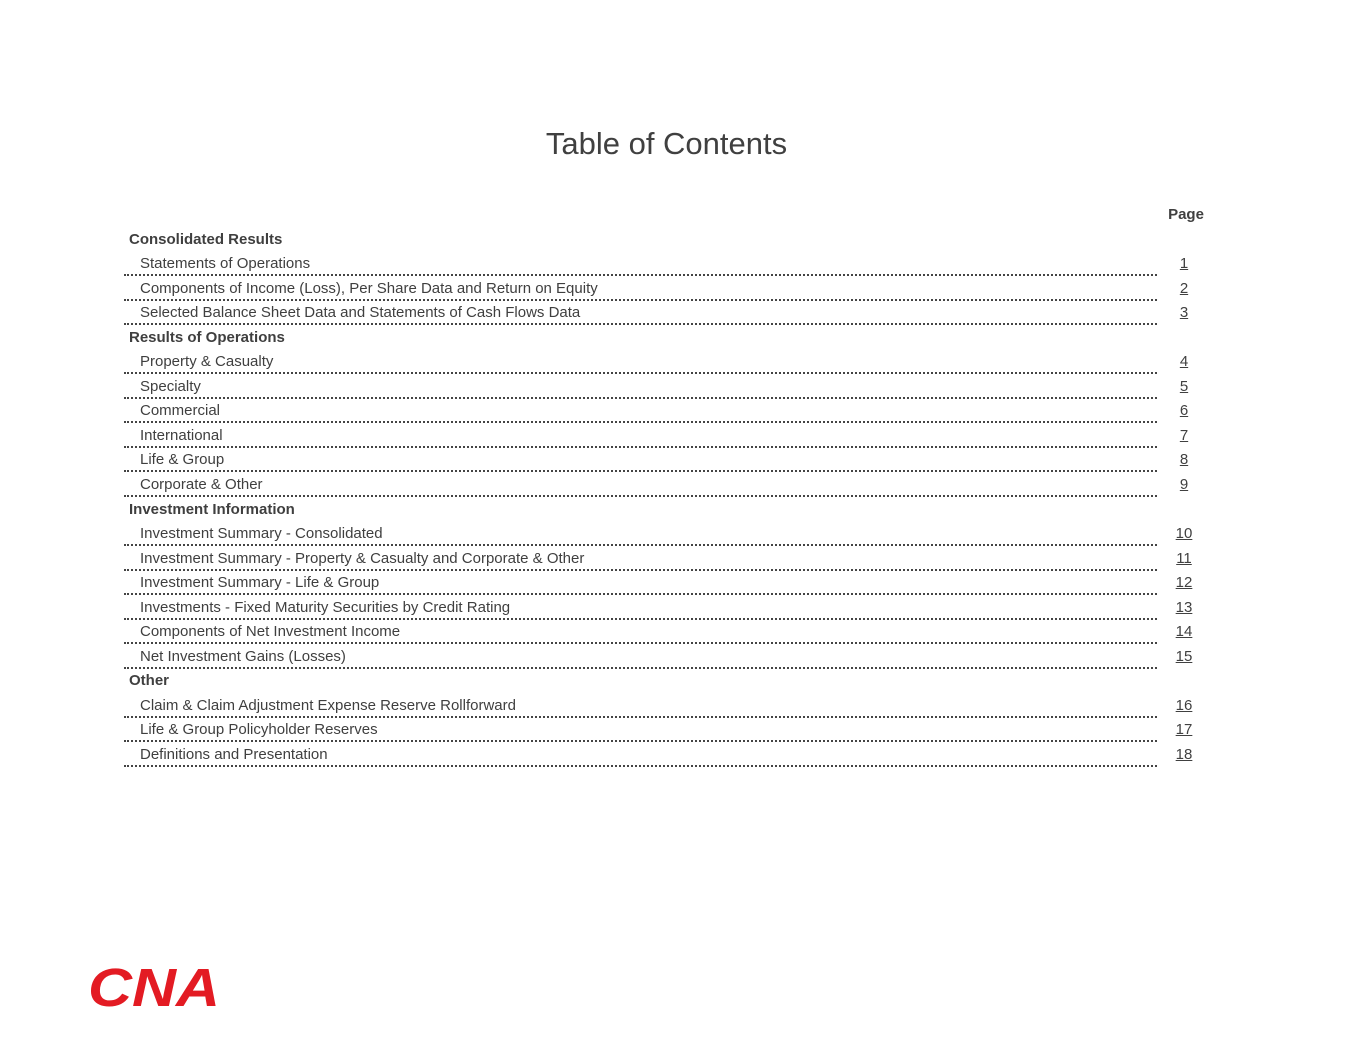  Describe the element at coordinates (1184, 583) in the screenshot. I see `page-link: 12` at that location.